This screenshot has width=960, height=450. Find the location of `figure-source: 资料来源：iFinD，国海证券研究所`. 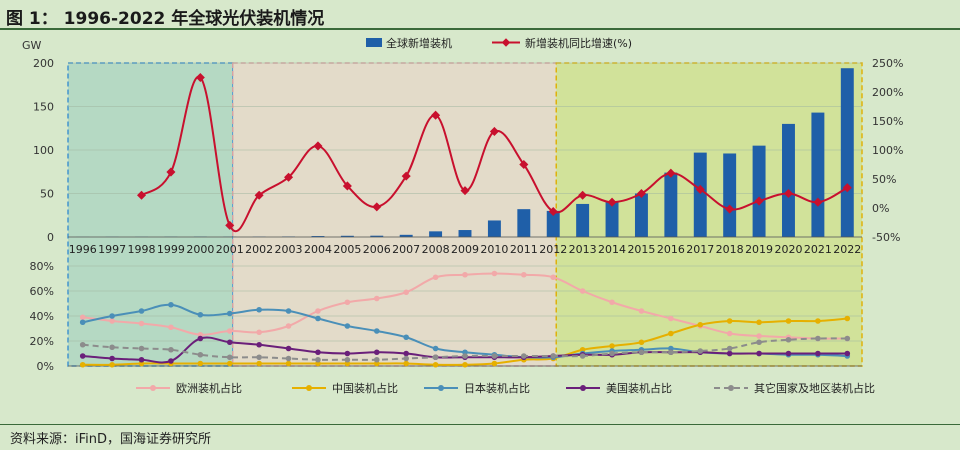

figure-source: 资料来源：iFinD，国海证券研究所 is located at coordinates (111, 439).